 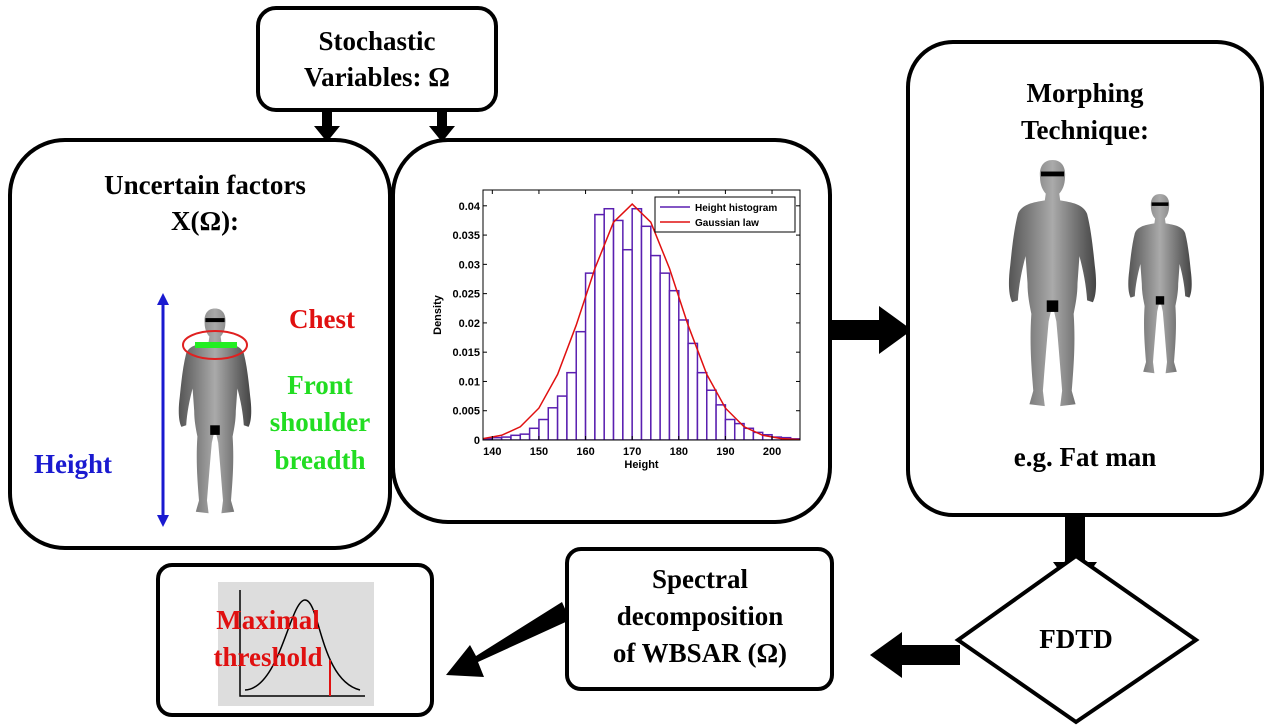 What do you see at coordinates (477, 441) in the screenshot?
I see `y-tick-label: 0` at bounding box center [477, 441].